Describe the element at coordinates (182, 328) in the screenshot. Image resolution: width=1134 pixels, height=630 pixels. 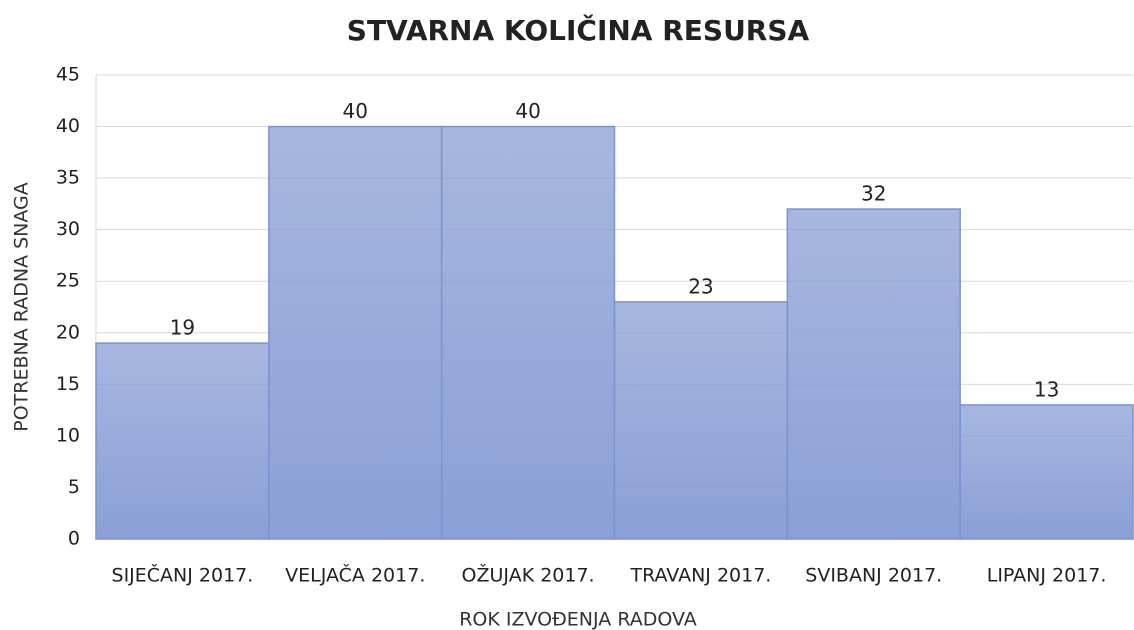
I see `data-label: 19` at that location.